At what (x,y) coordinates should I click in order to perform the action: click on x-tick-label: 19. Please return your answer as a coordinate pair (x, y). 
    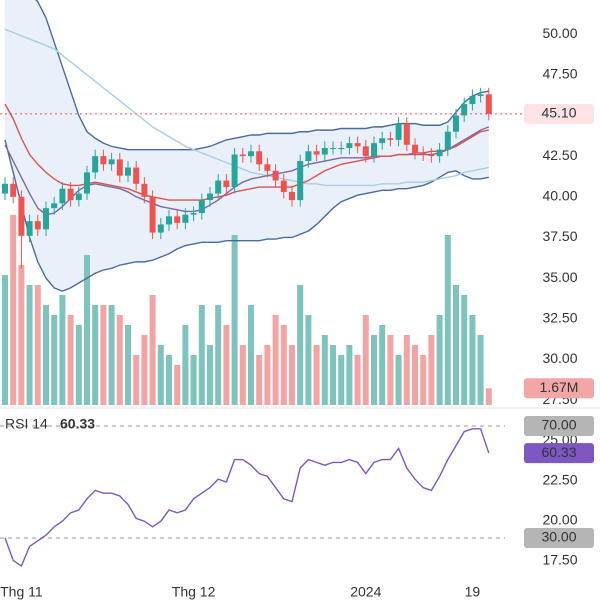
    Looking at the image, I should click on (473, 592).